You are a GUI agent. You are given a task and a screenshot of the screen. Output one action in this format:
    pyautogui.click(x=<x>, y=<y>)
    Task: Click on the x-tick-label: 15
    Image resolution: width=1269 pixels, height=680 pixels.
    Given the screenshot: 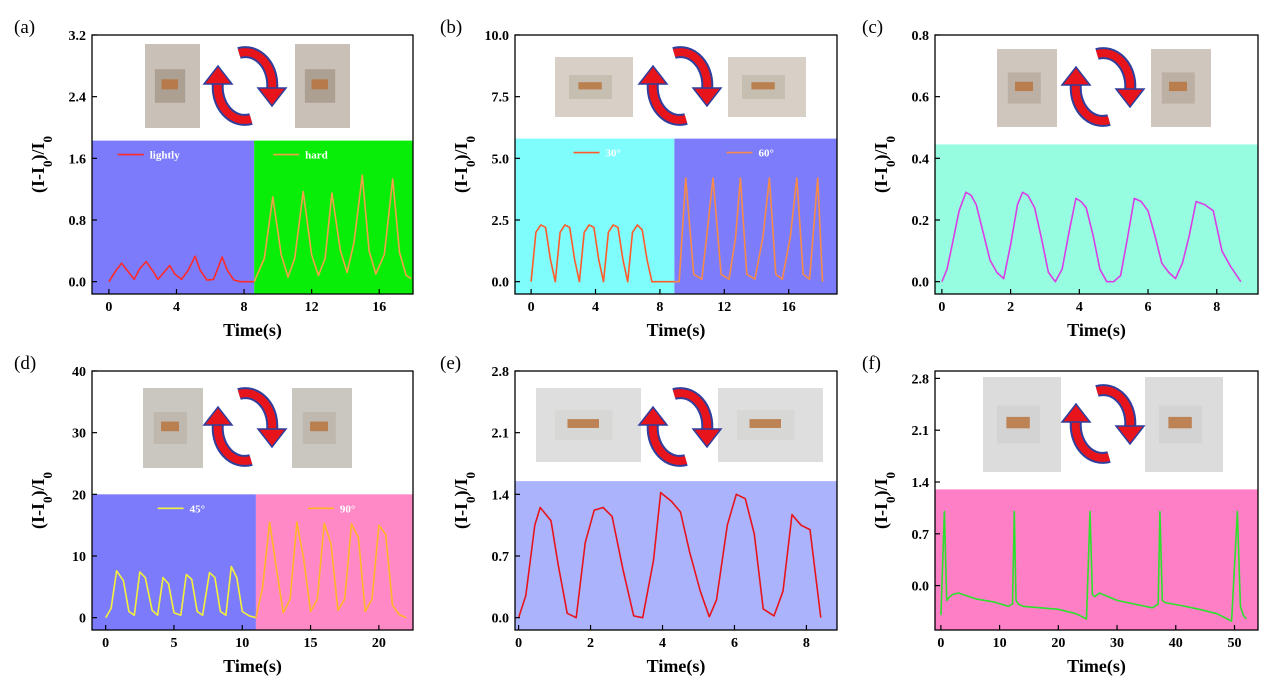 What is the action you would take?
    pyautogui.click(x=311, y=643)
    